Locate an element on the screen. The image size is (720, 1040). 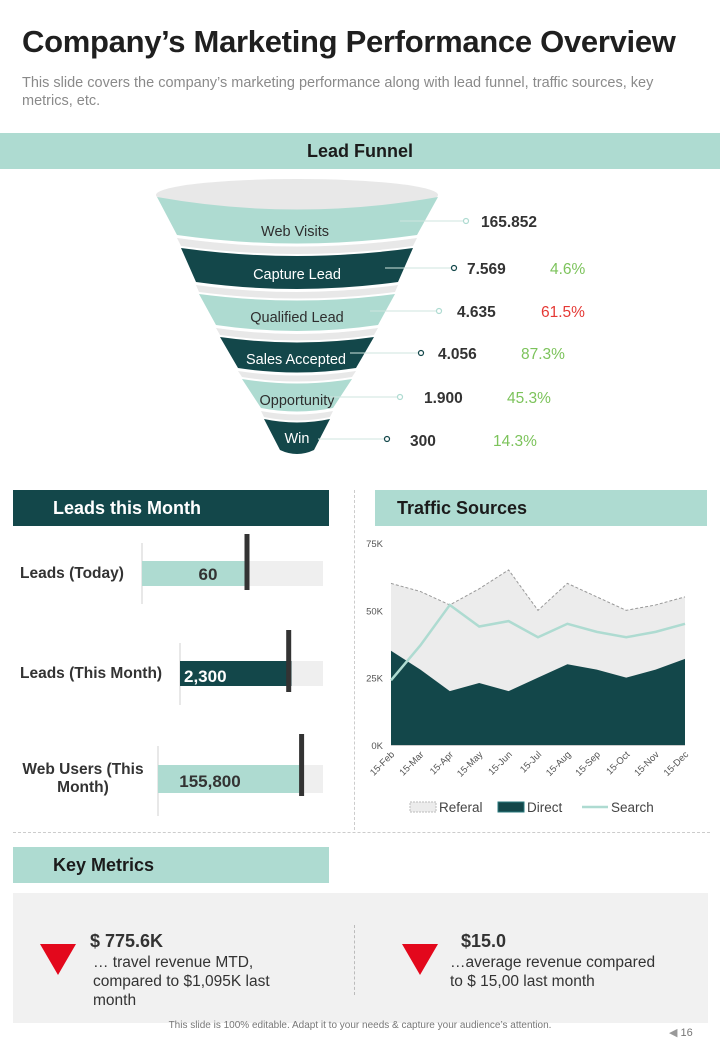
legend-swatch-referal is located at coordinates (423, 807).